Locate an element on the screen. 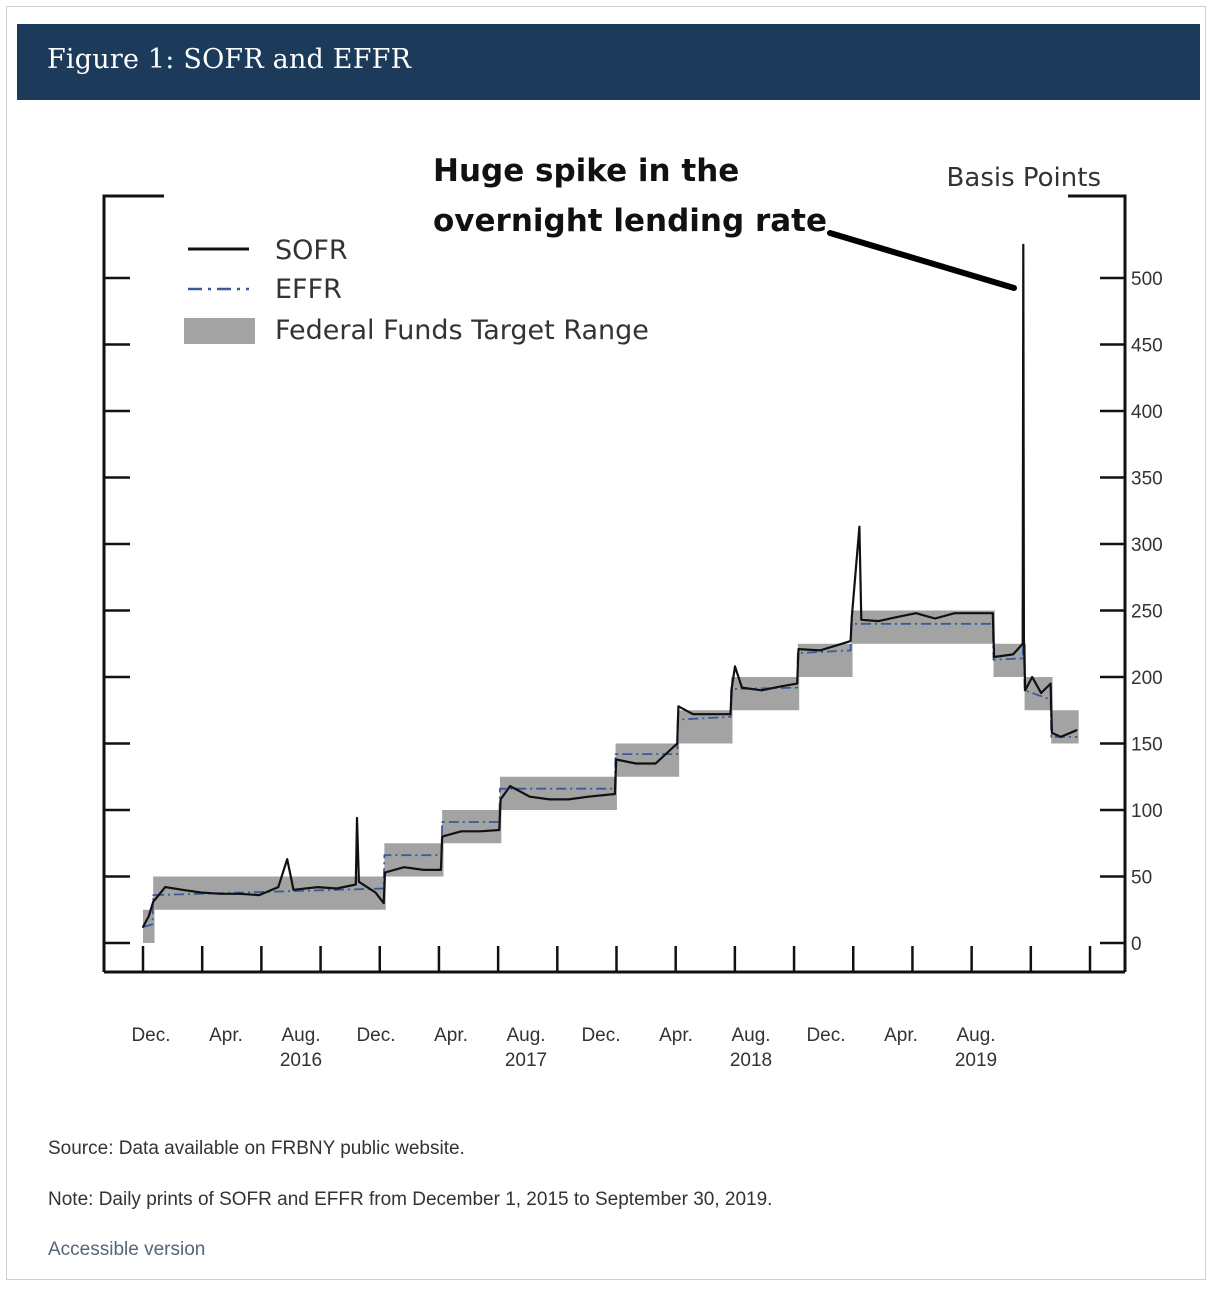 Image resolution: width=1214 pixels, height=1290 pixels. y-tick-label-400: 400 is located at coordinates (1147, 412).